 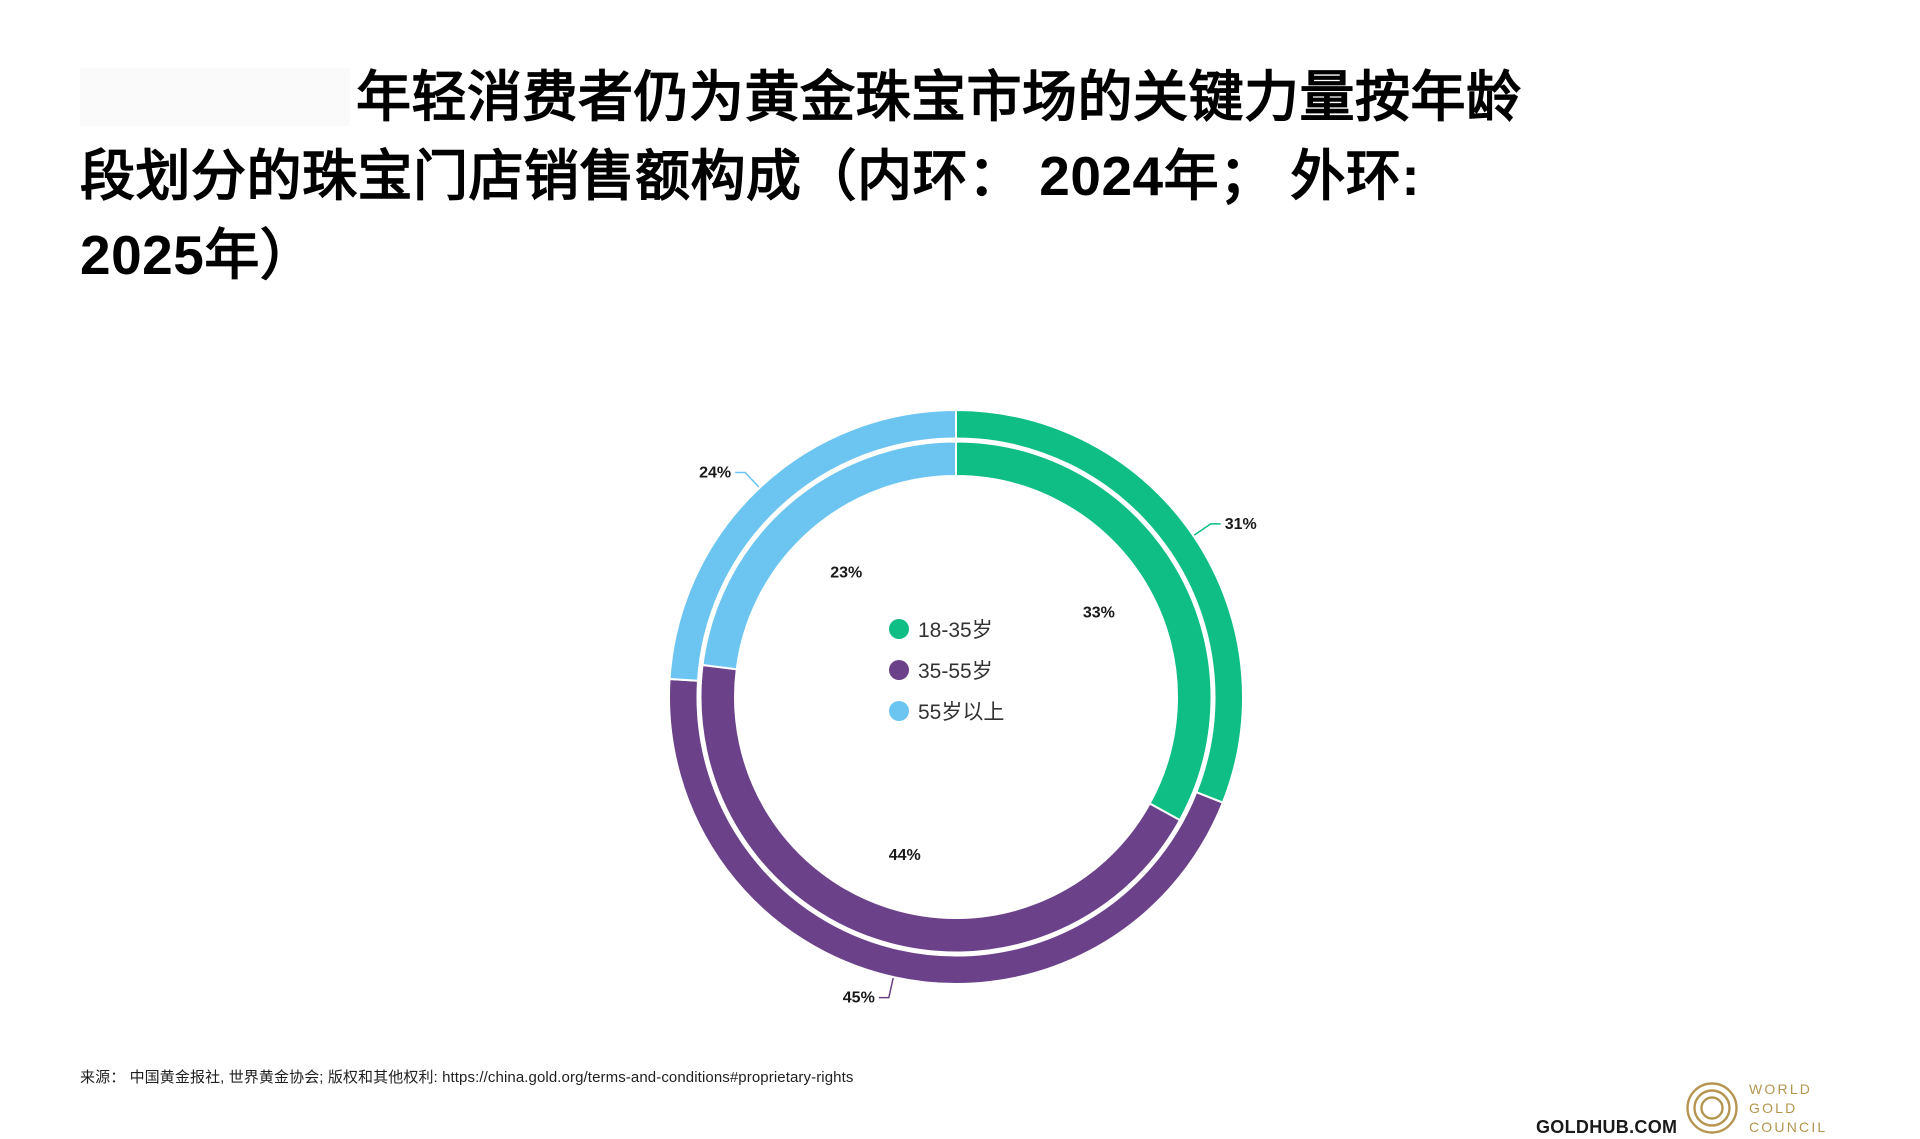 What do you see at coordinates (886, 988) in the screenshot?
I see `label-leader-35-55岁` at bounding box center [886, 988].